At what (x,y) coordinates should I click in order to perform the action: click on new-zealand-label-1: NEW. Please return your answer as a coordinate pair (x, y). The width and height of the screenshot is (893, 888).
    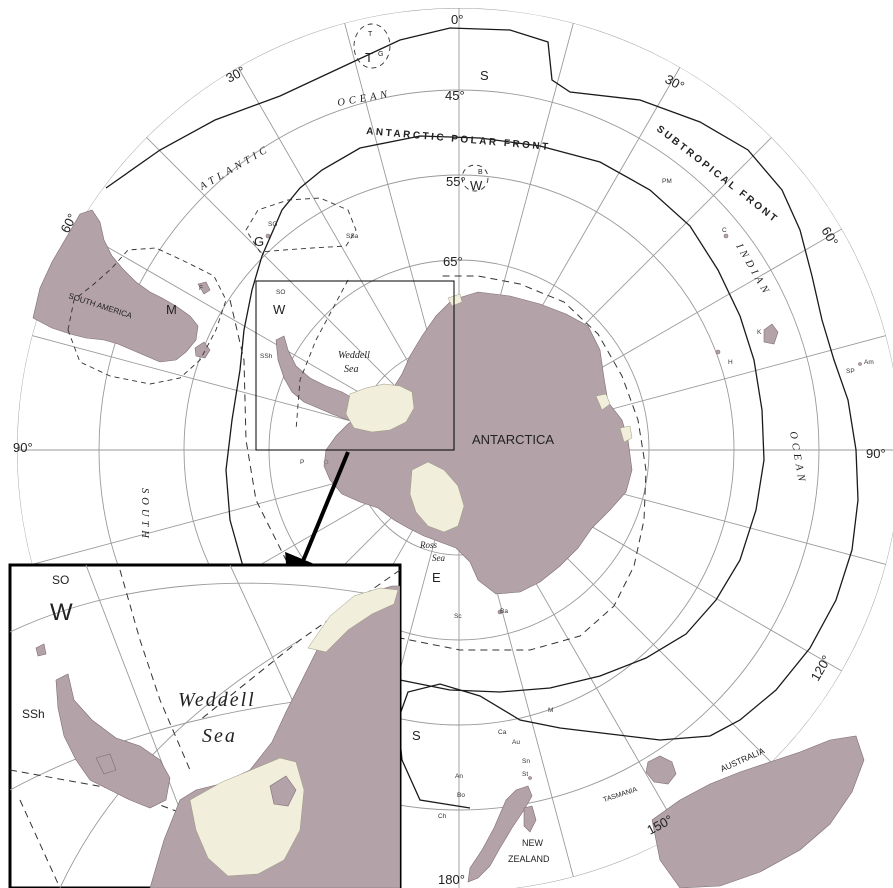
    Looking at the image, I should click on (533, 843).